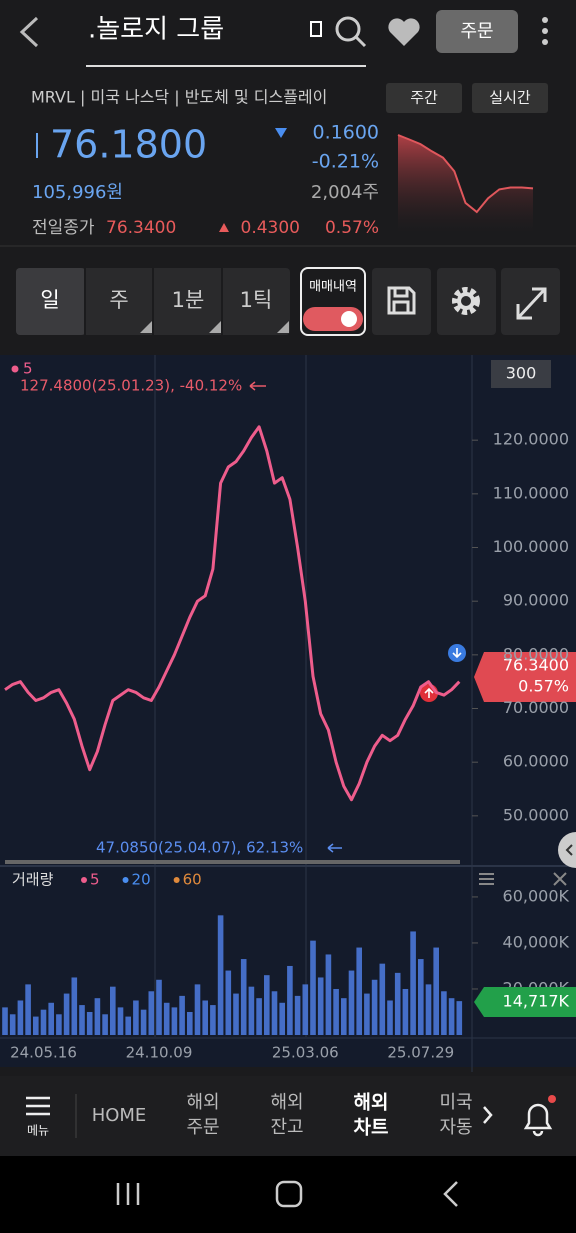 This screenshot has width=576, height=1233. What do you see at coordinates (420, 1053) in the screenshot?
I see `x-tick-label: 25.07.29` at bounding box center [420, 1053].